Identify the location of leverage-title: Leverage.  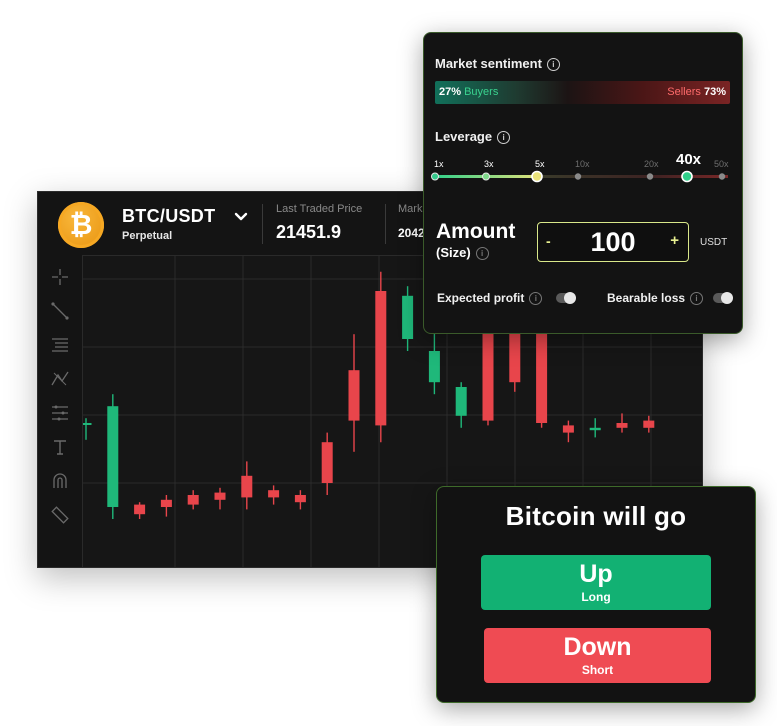
(464, 136).